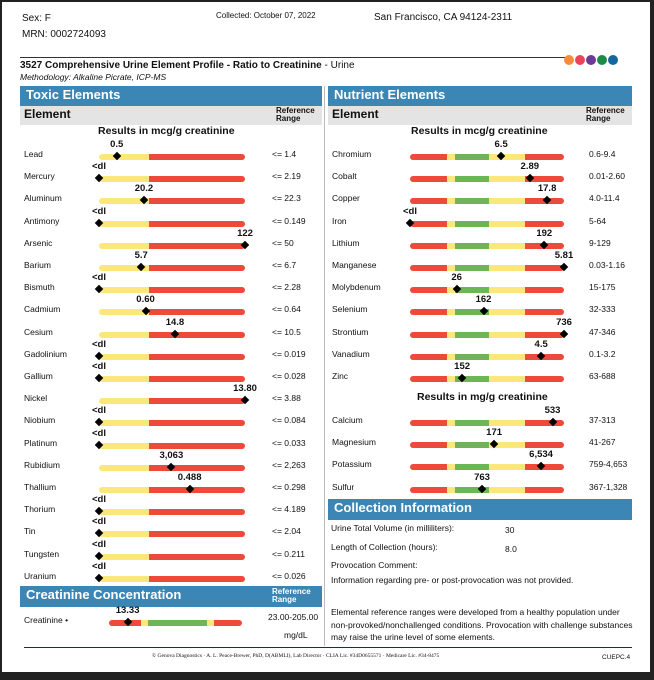 The height and width of the screenshot is (680, 654). I want to click on element-row: Tin <dl <= 2.04, so click(170, 528).